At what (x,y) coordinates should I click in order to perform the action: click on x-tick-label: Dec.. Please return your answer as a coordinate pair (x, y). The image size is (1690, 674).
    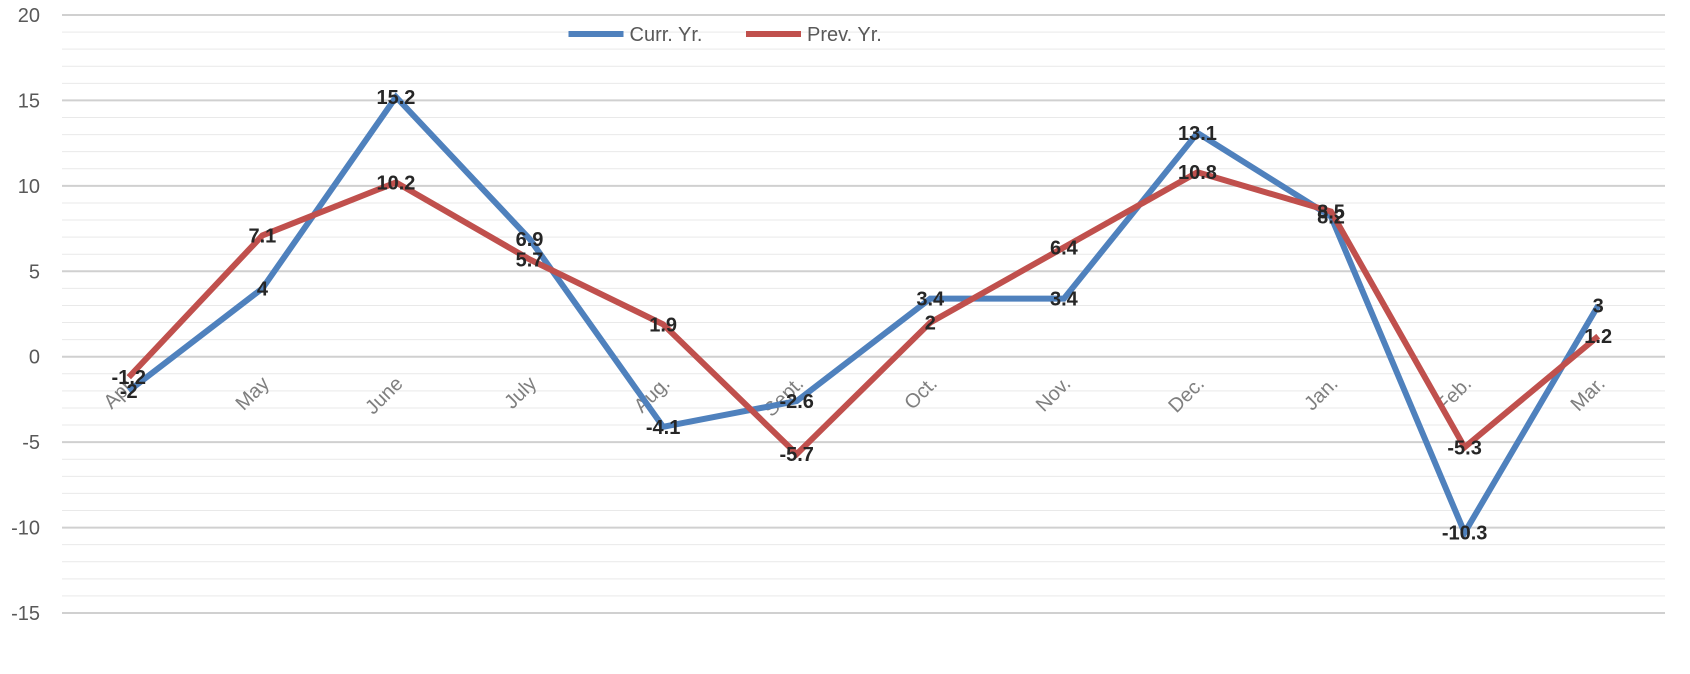
    Looking at the image, I should click on (1186, 395).